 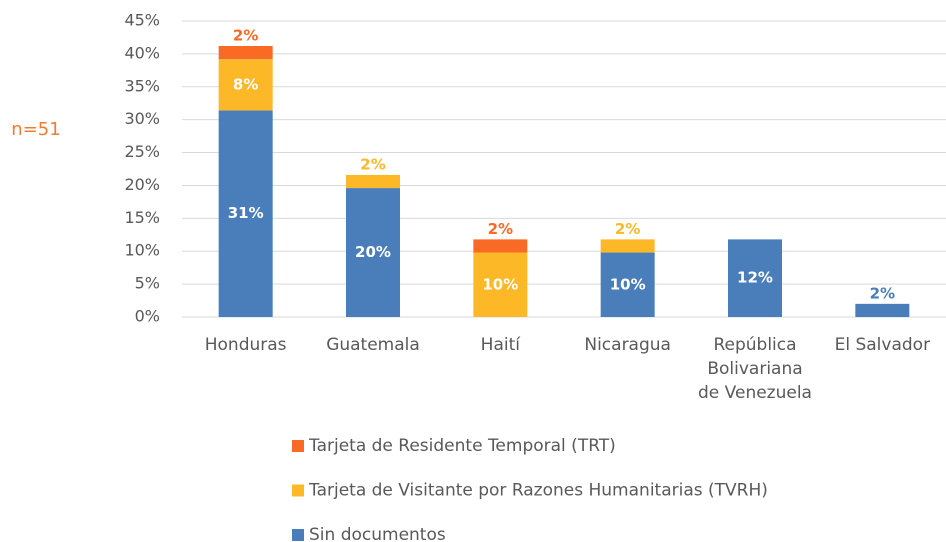 I want to click on annotation: n=51, so click(x=35, y=129).